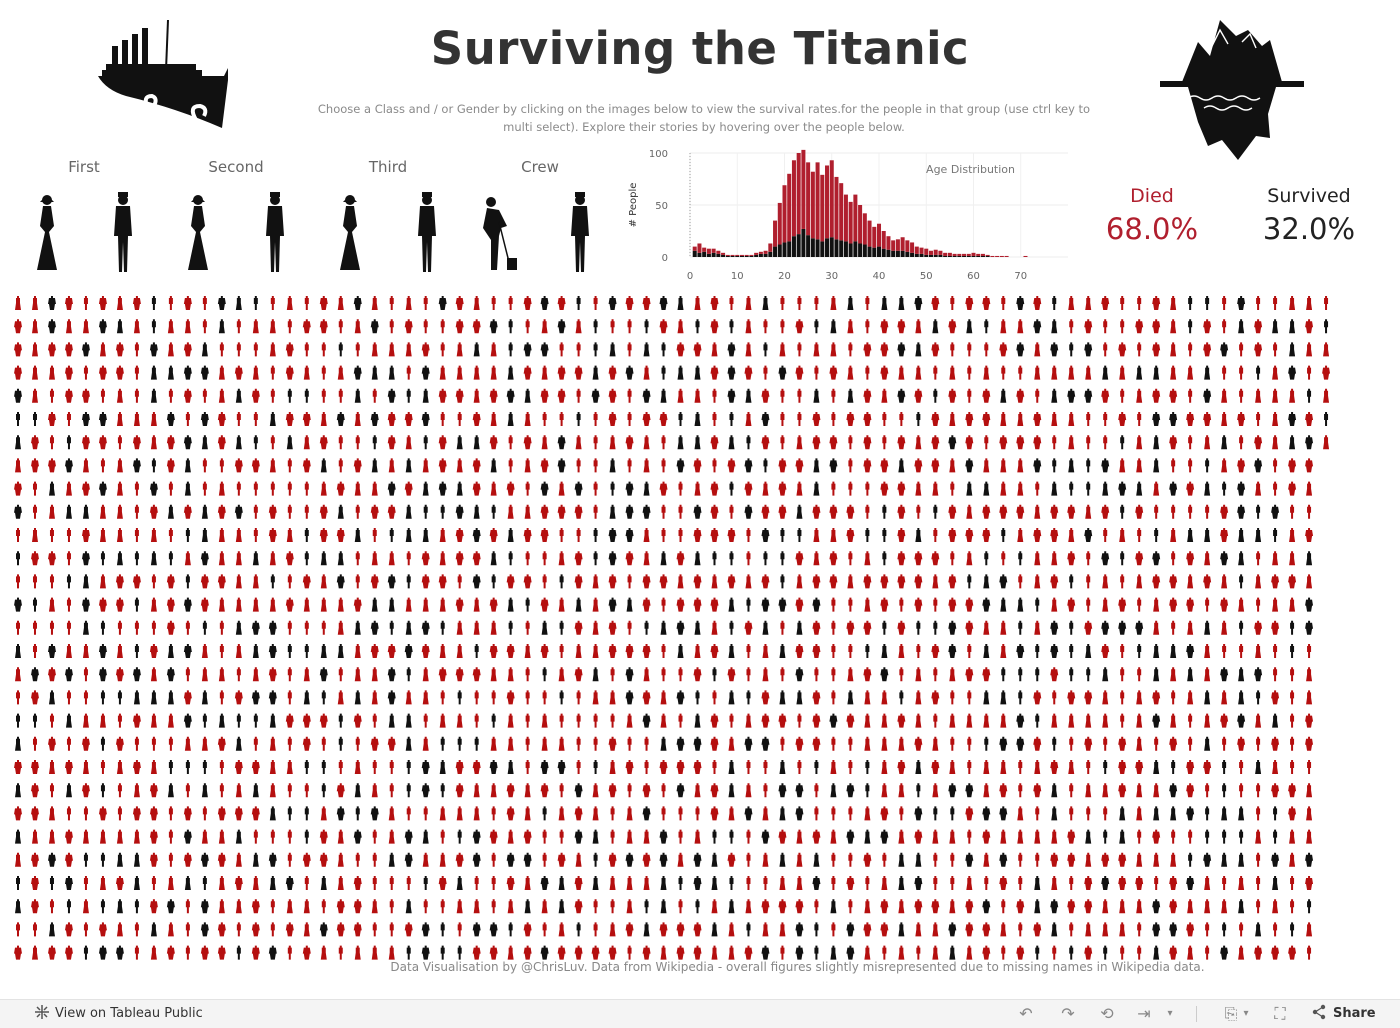 This screenshot has height=1028, width=1400. Describe the element at coordinates (198, 234) in the screenshot. I see `second-class-woman-figure` at that location.